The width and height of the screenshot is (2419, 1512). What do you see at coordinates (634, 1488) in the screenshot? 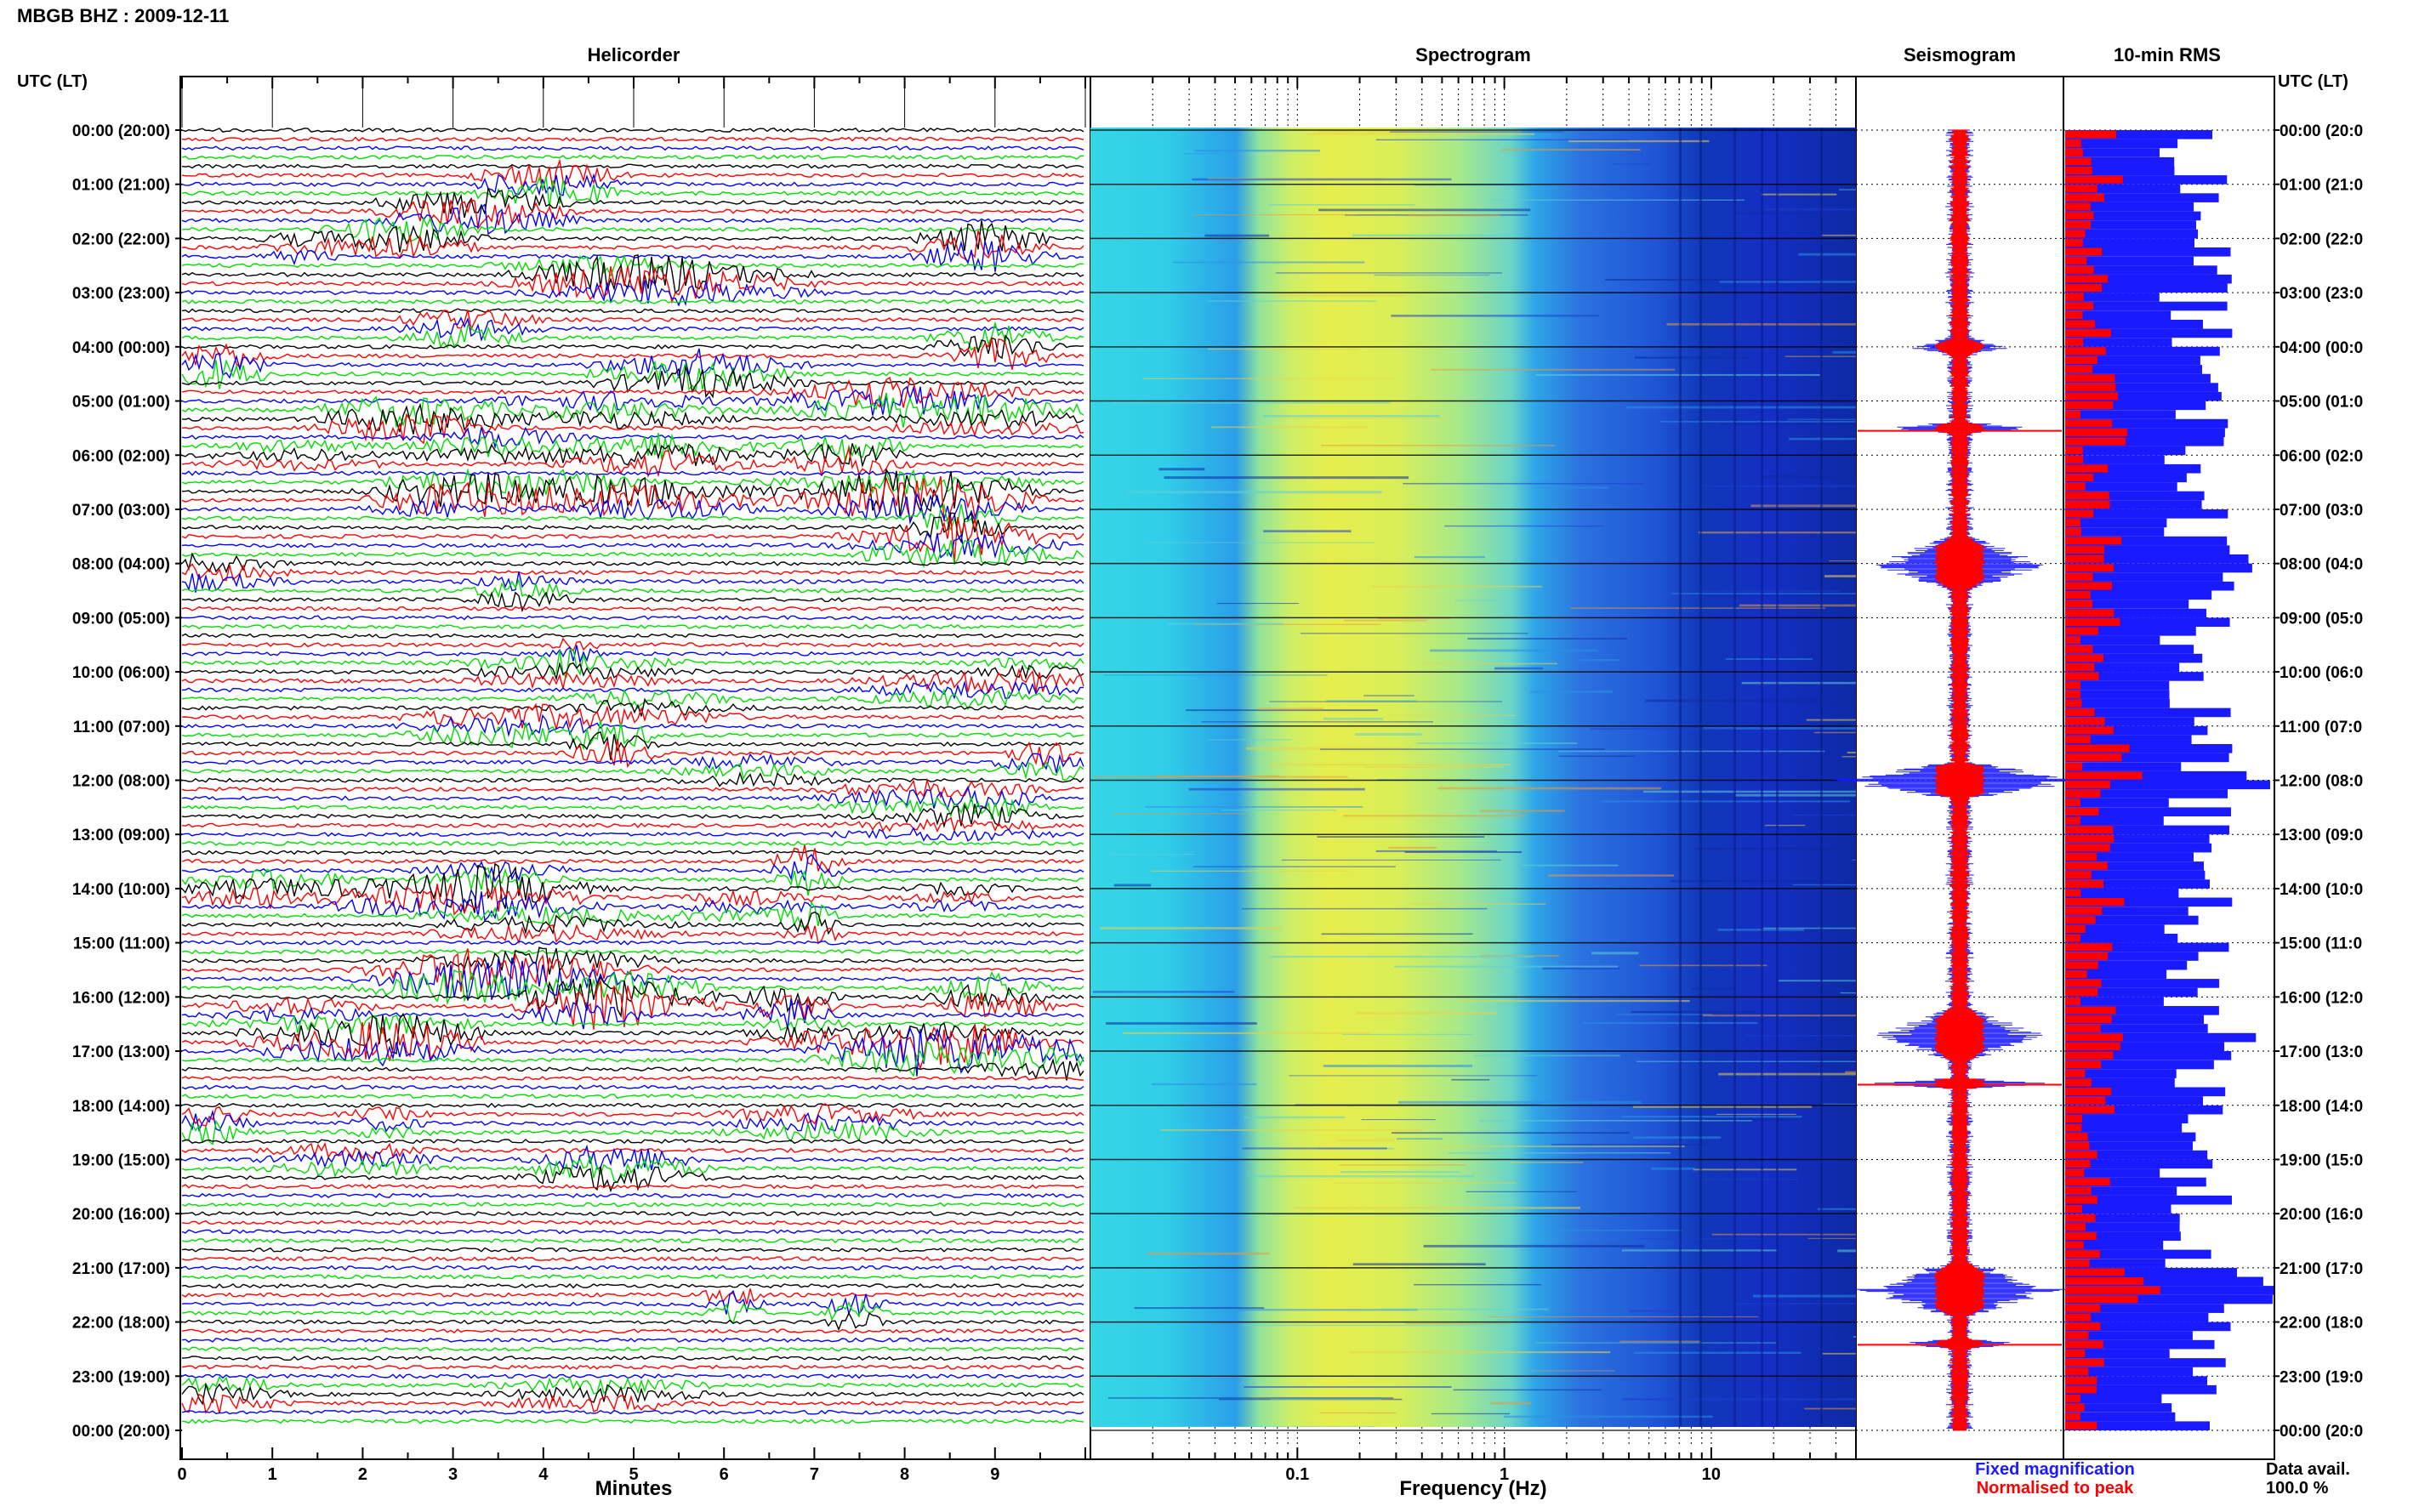
I see `helicorder-xlabel: Minutes` at bounding box center [634, 1488].